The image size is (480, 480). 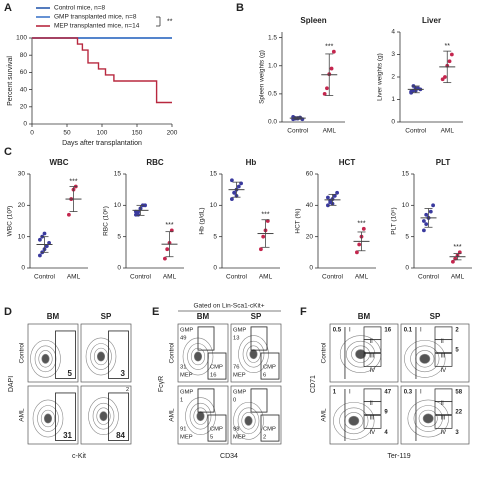 What do you see at coordinates (32, 133) in the screenshot?
I see `x-tick-label: 0` at bounding box center [32, 133].